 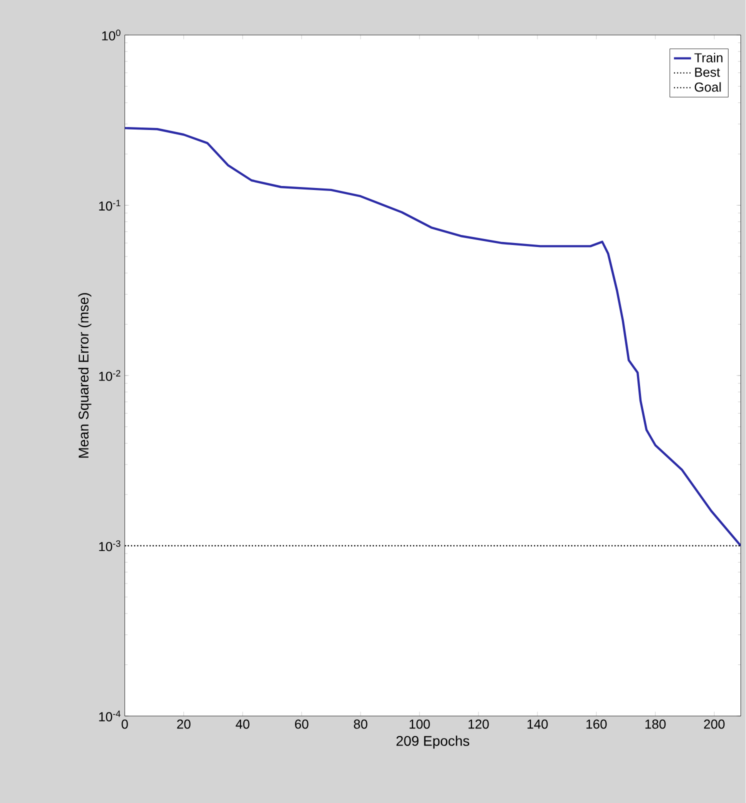 I want to click on y-tick-label: 10$^{-2}$, so click(x=109, y=375).